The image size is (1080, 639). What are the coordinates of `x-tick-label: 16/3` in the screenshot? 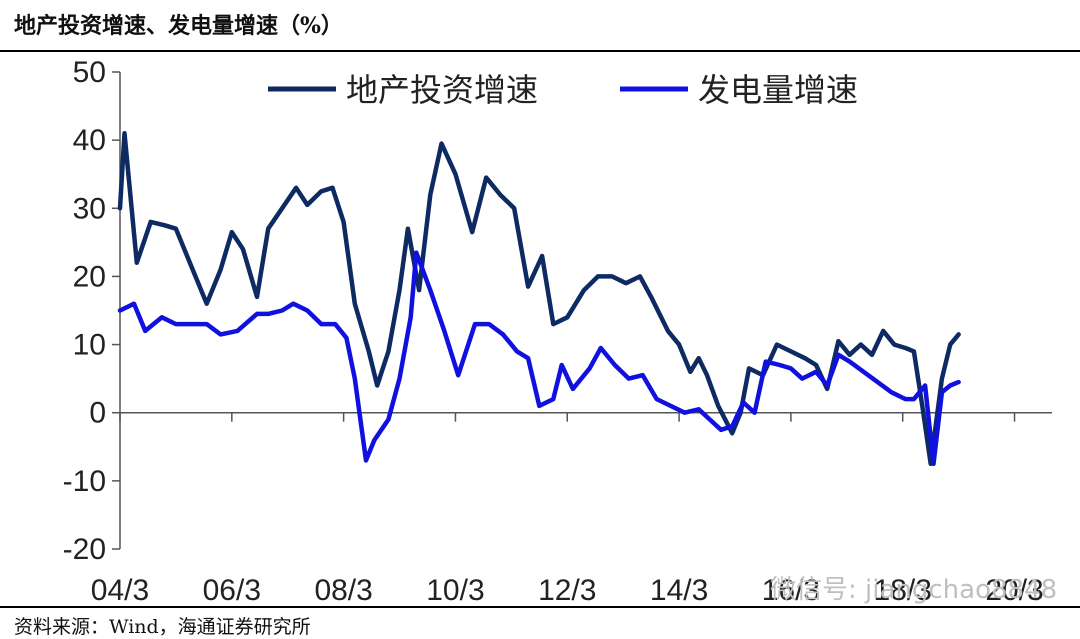 It's located at (791, 590).